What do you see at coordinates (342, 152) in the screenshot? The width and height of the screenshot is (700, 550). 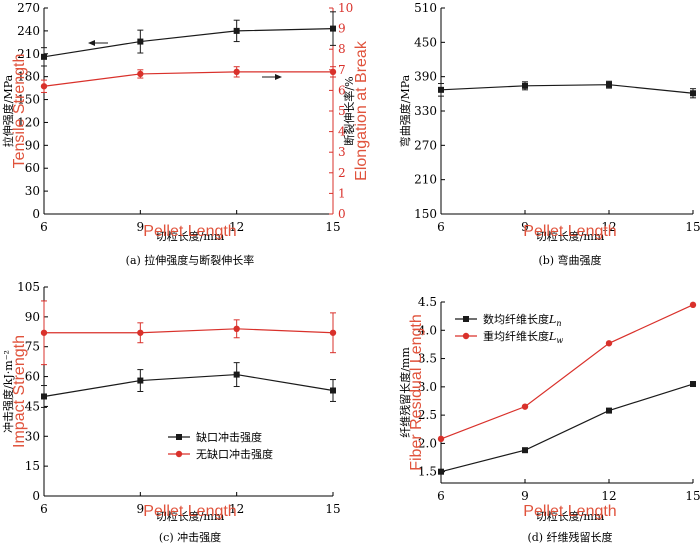 I see `y2-tick-label: 3` at bounding box center [342, 152].